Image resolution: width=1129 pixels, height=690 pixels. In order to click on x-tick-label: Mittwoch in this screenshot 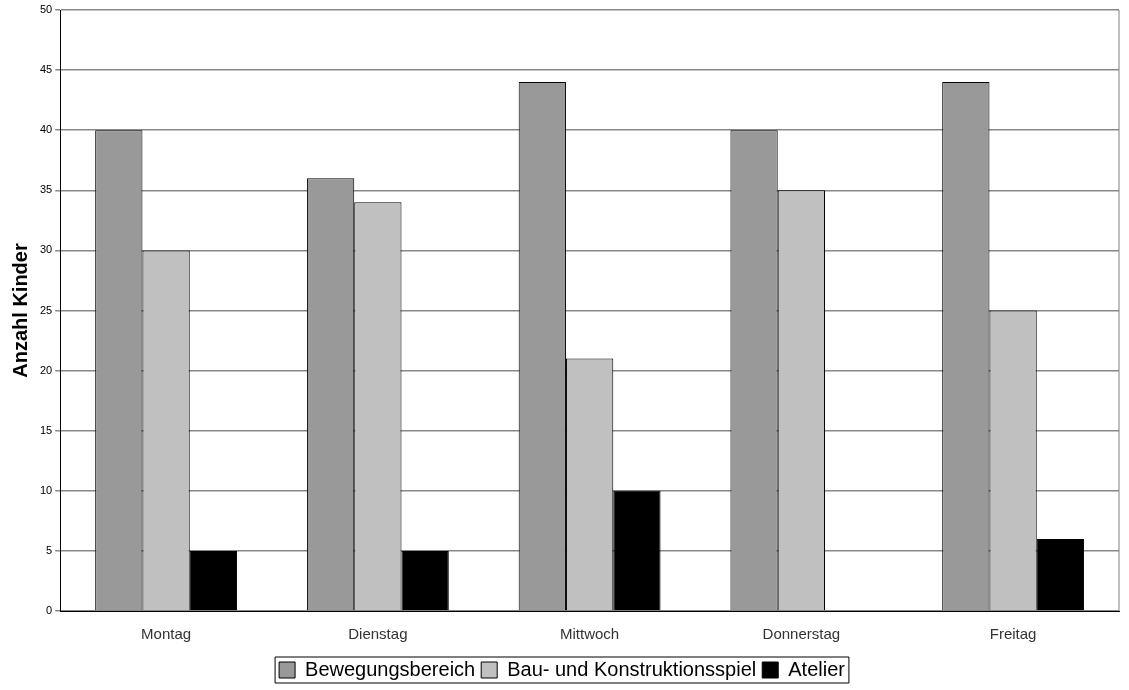, I will do `click(590, 634)`.